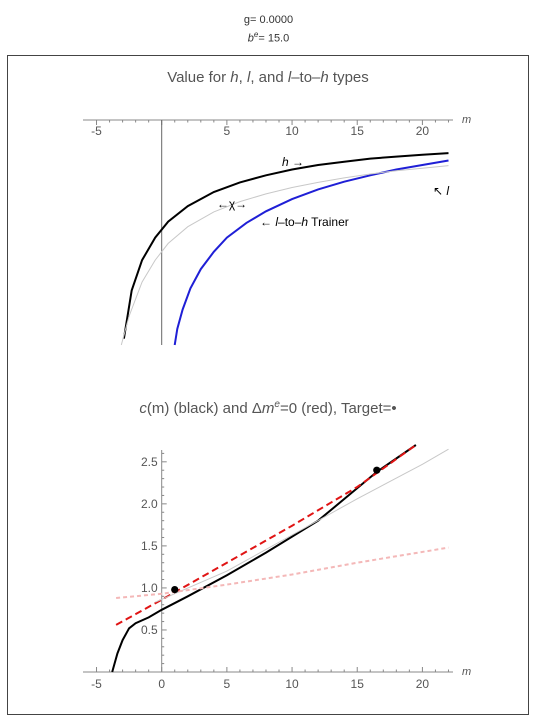 The width and height of the screenshot is (537, 720). What do you see at coordinates (96, 131) in the screenshot?
I see `chart1-x-tick-label: -5` at bounding box center [96, 131].